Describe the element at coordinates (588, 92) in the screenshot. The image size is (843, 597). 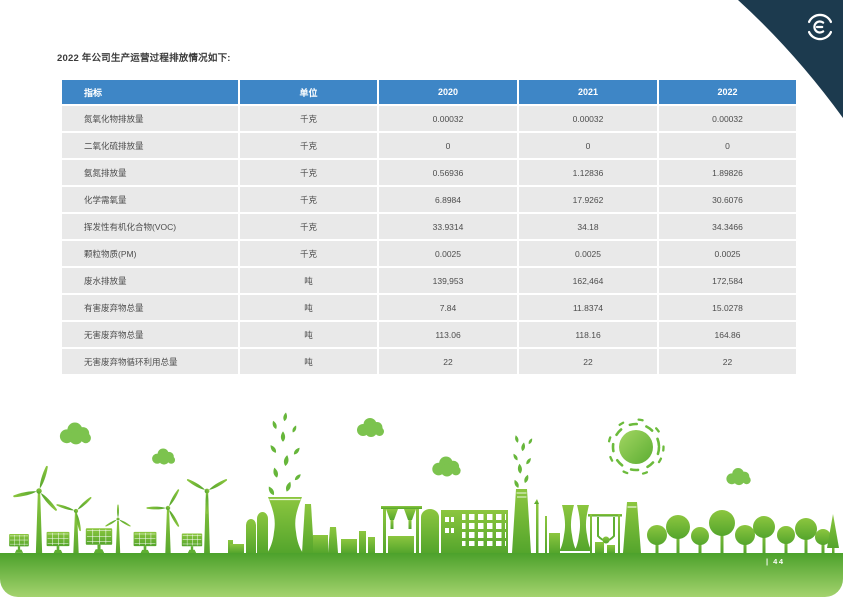
I see `column-header: 2021` at that location.